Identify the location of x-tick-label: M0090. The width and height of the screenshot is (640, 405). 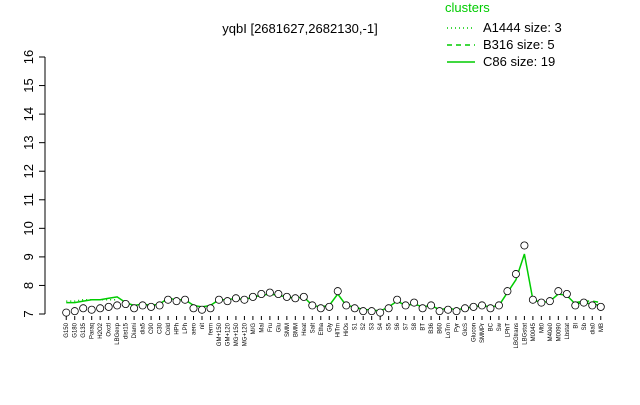
(559, 331).